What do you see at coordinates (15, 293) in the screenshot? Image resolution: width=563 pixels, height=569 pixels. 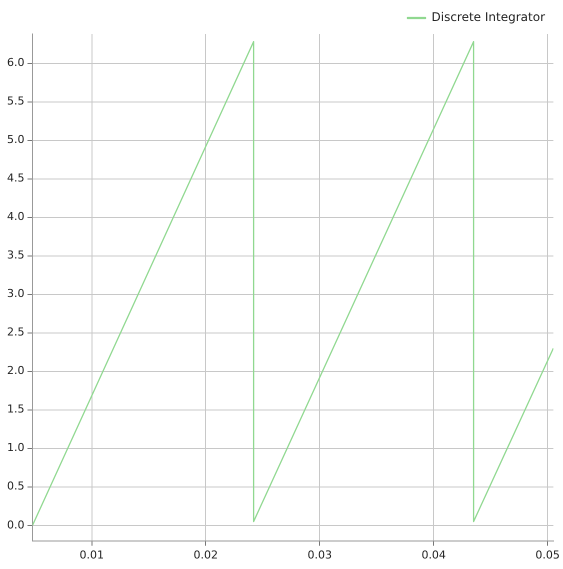 I see `y-tick-label: 3.0` at bounding box center [15, 293].